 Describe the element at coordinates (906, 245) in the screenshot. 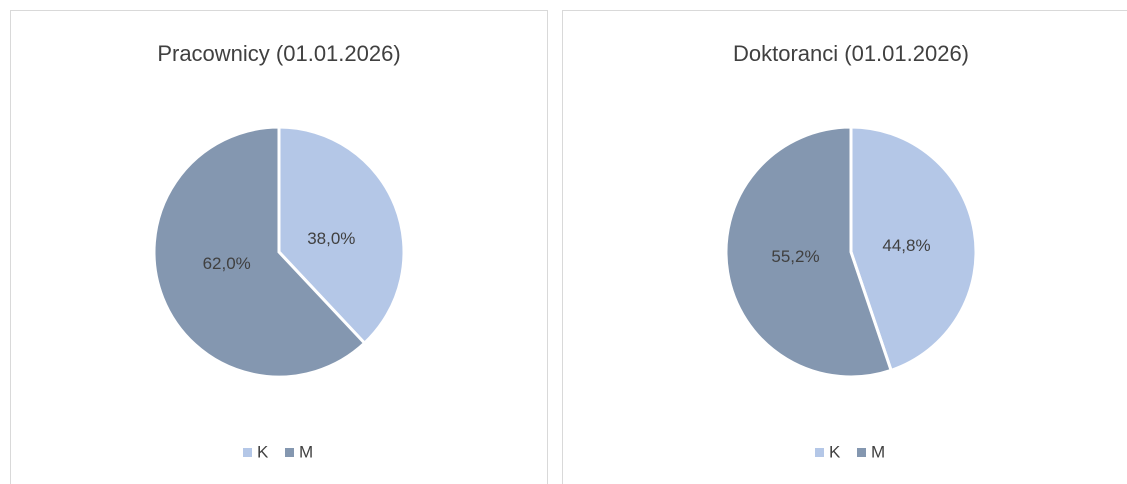

I see `data-label: 44,8%` at that location.